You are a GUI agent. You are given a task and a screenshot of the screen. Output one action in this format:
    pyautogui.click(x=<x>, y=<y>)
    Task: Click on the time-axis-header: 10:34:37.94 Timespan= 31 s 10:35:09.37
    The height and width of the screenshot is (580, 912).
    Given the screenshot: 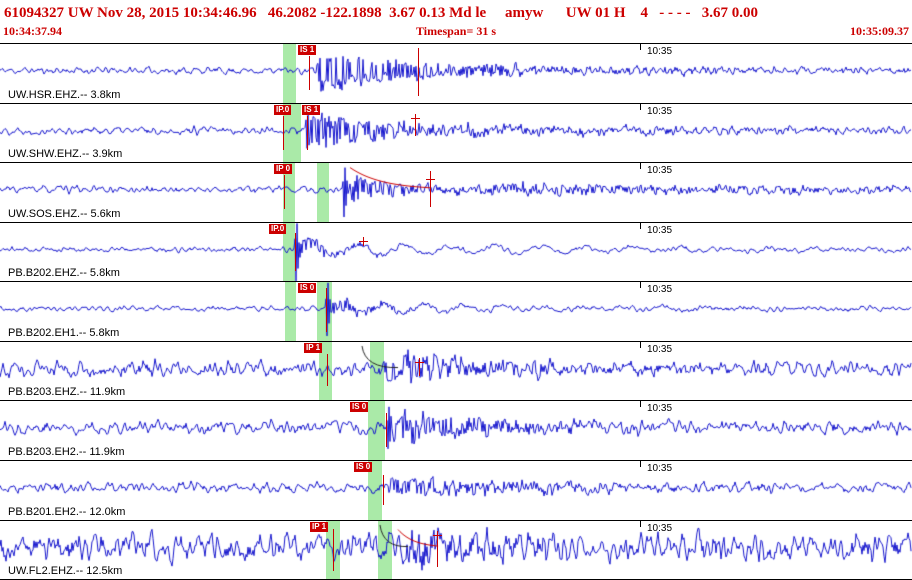 What is the action you would take?
    pyautogui.click(x=456, y=30)
    